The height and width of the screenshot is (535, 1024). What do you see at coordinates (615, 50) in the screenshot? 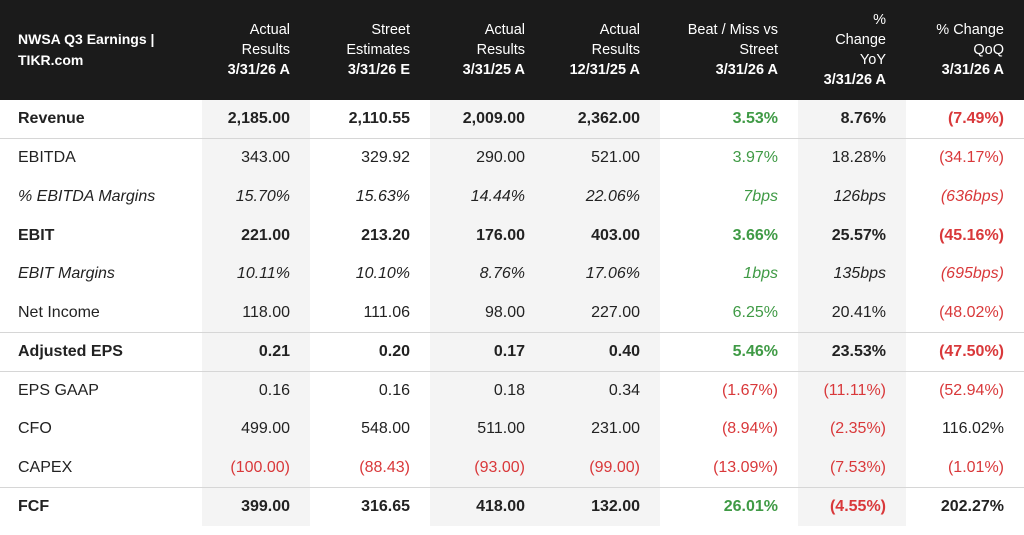
I see `col-header-line: Results` at bounding box center [615, 50].